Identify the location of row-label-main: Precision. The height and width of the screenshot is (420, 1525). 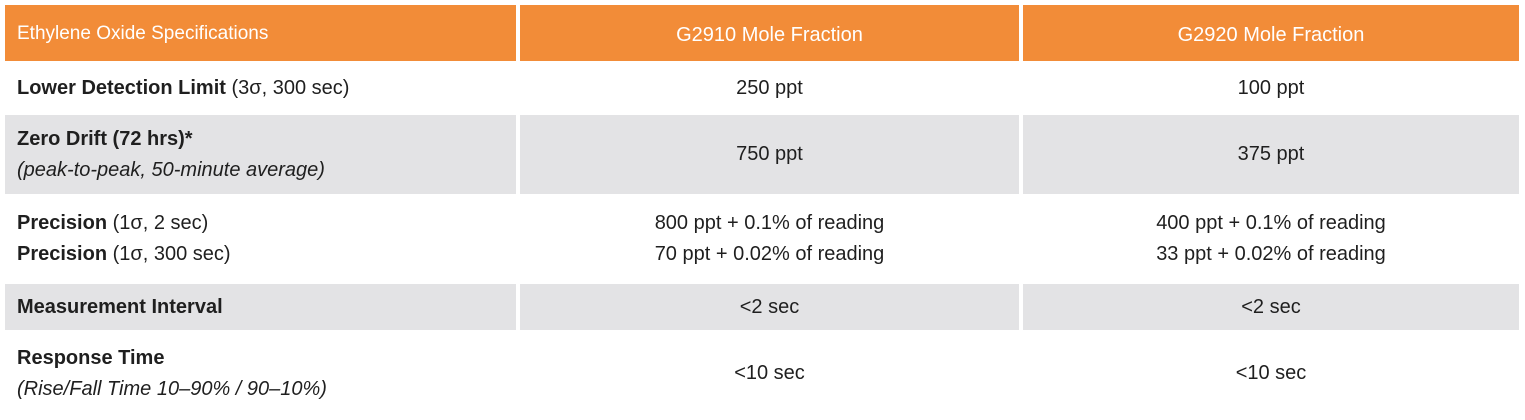
(62, 222).